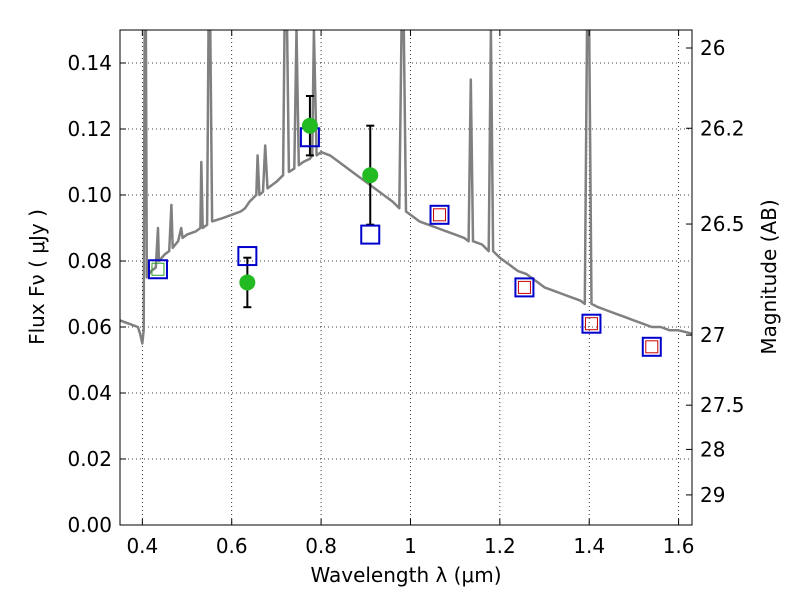 Image resolution: width=800 pixels, height=600 pixels. I want to click on right-tick-label: 28, so click(712, 449).